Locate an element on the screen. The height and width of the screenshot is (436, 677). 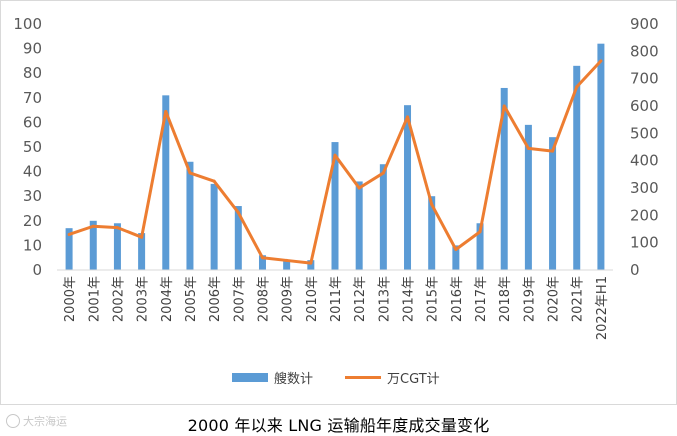
x-tick-label: 2001年 is located at coordinates (94, 299).